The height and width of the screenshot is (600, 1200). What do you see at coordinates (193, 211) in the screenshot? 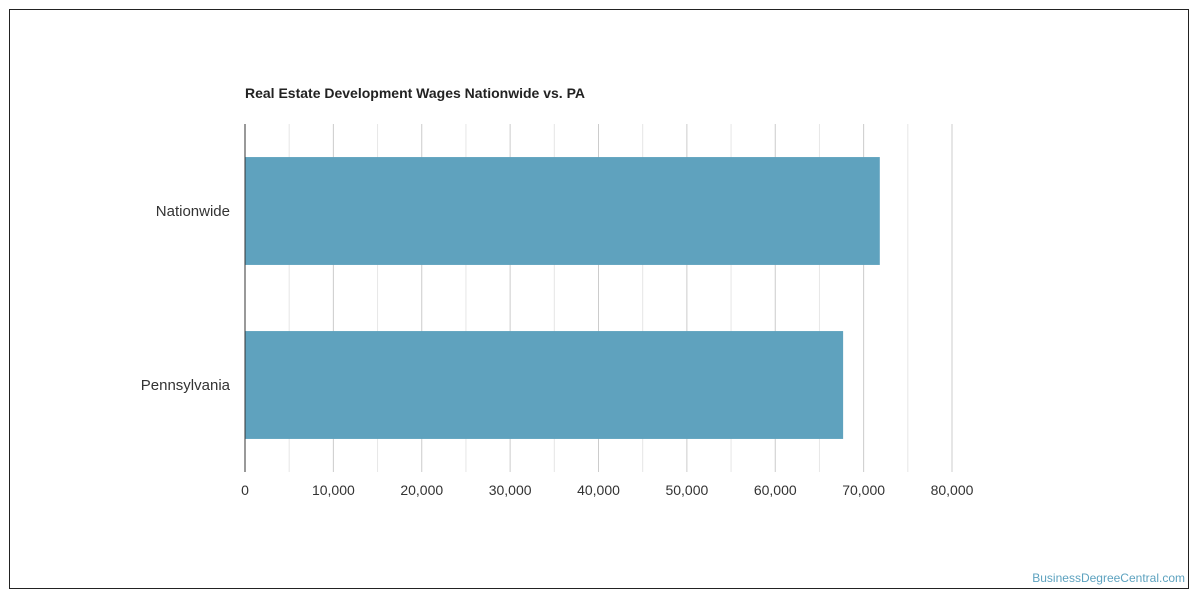
I see `category-label: Nationwide` at bounding box center [193, 211].